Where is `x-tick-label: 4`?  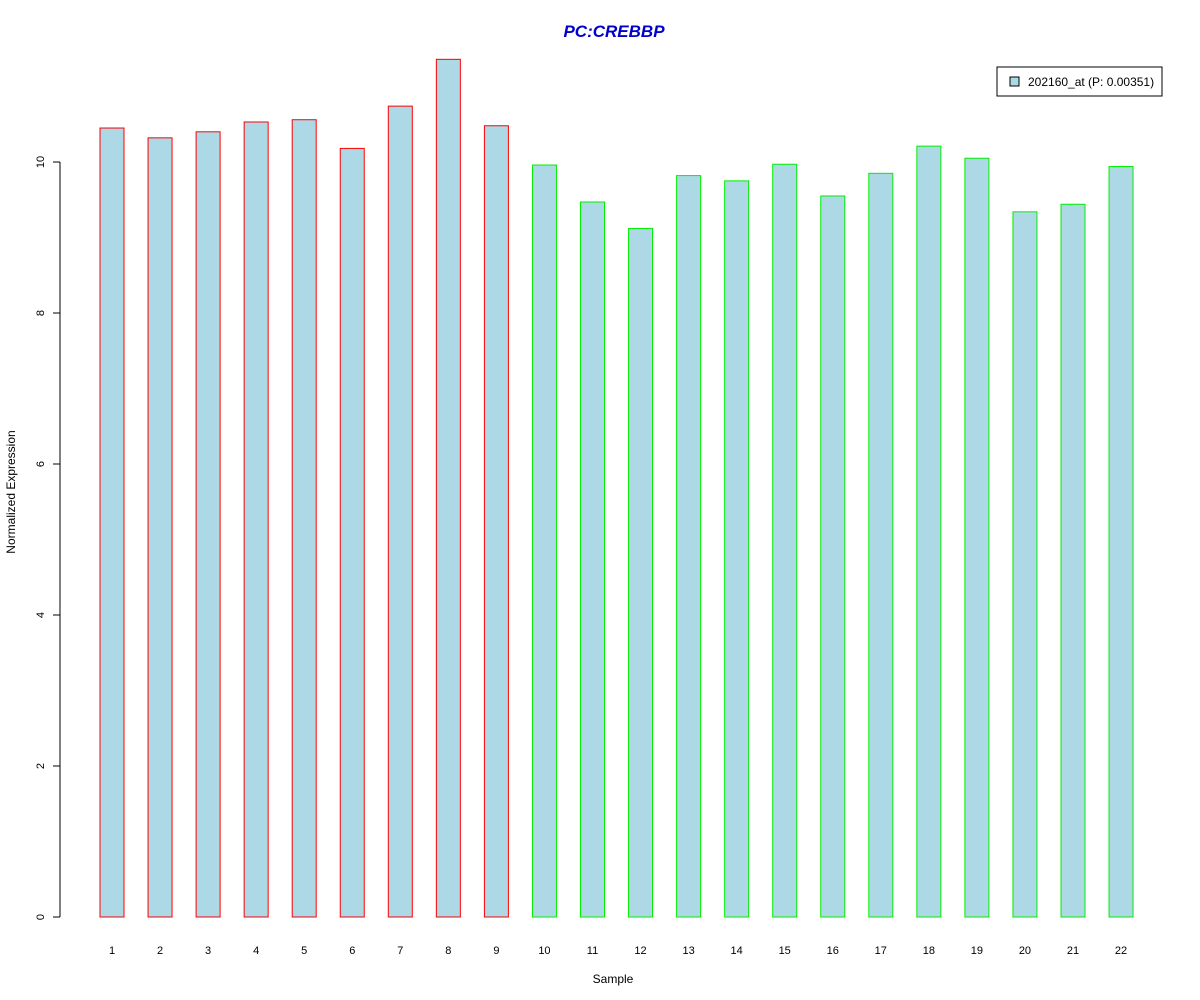 x-tick-label: 4 is located at coordinates (256, 951).